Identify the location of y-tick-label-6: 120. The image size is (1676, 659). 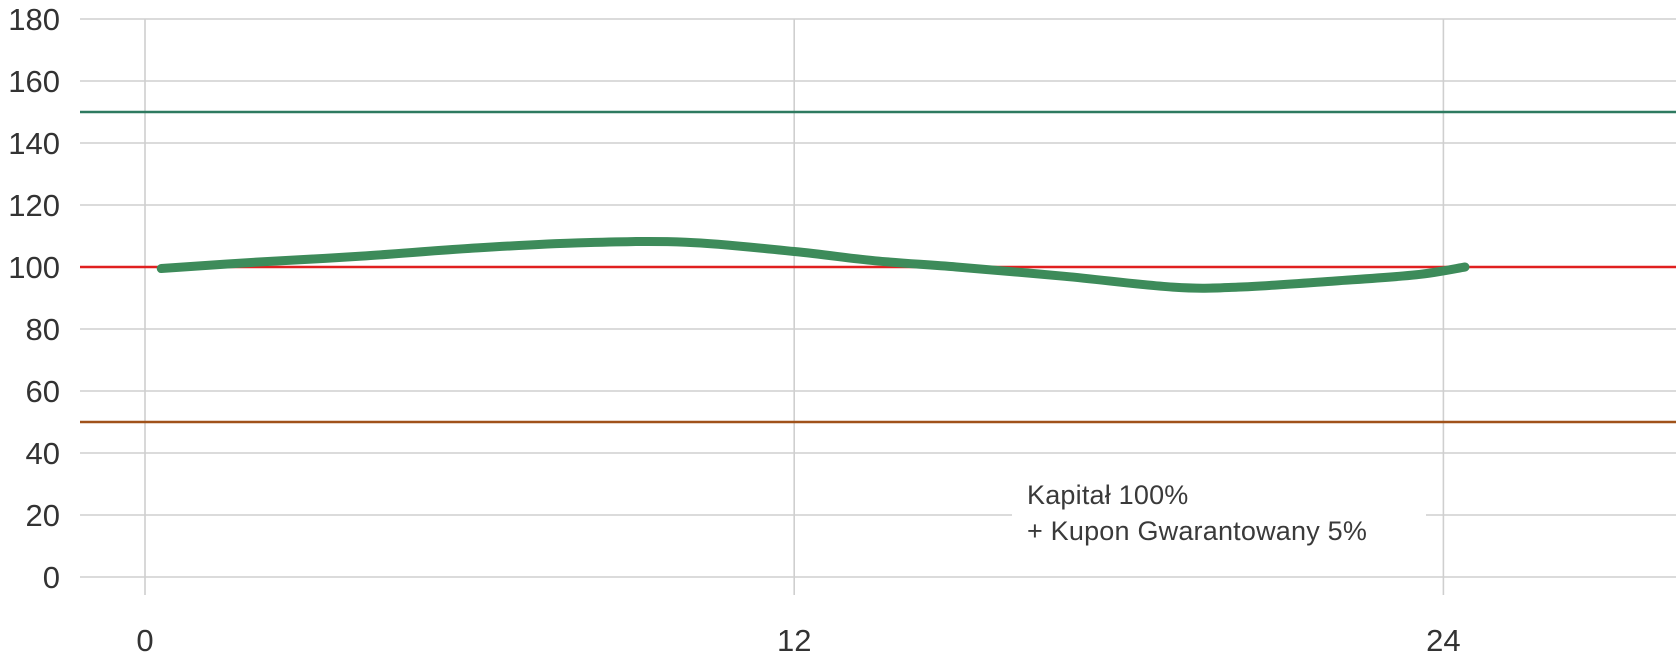
(34, 205).